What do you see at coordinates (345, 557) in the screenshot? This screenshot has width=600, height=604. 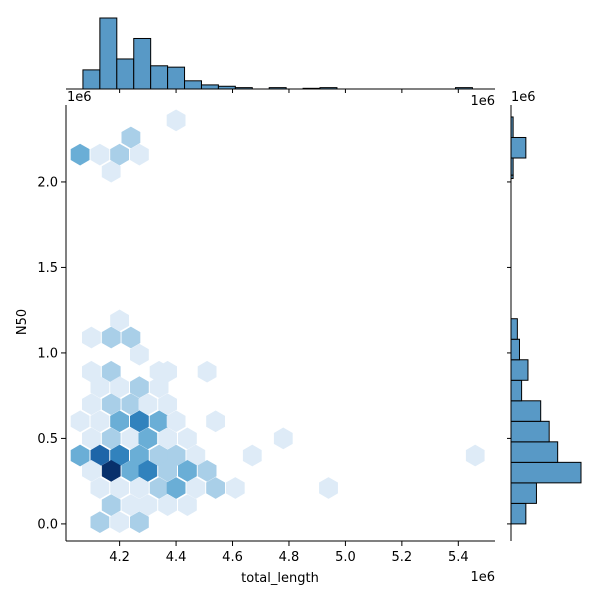 I see `x-tick-label: 5.0` at bounding box center [345, 557].